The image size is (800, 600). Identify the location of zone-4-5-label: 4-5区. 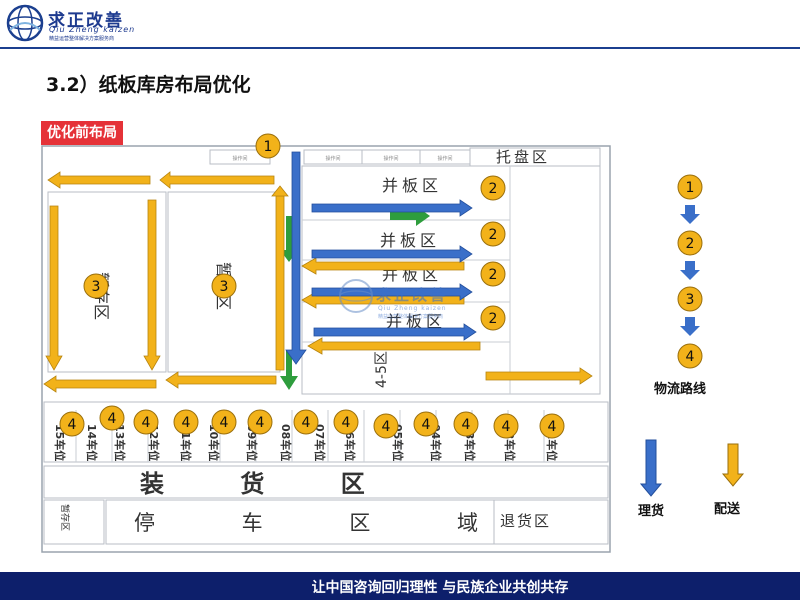
(382, 369).